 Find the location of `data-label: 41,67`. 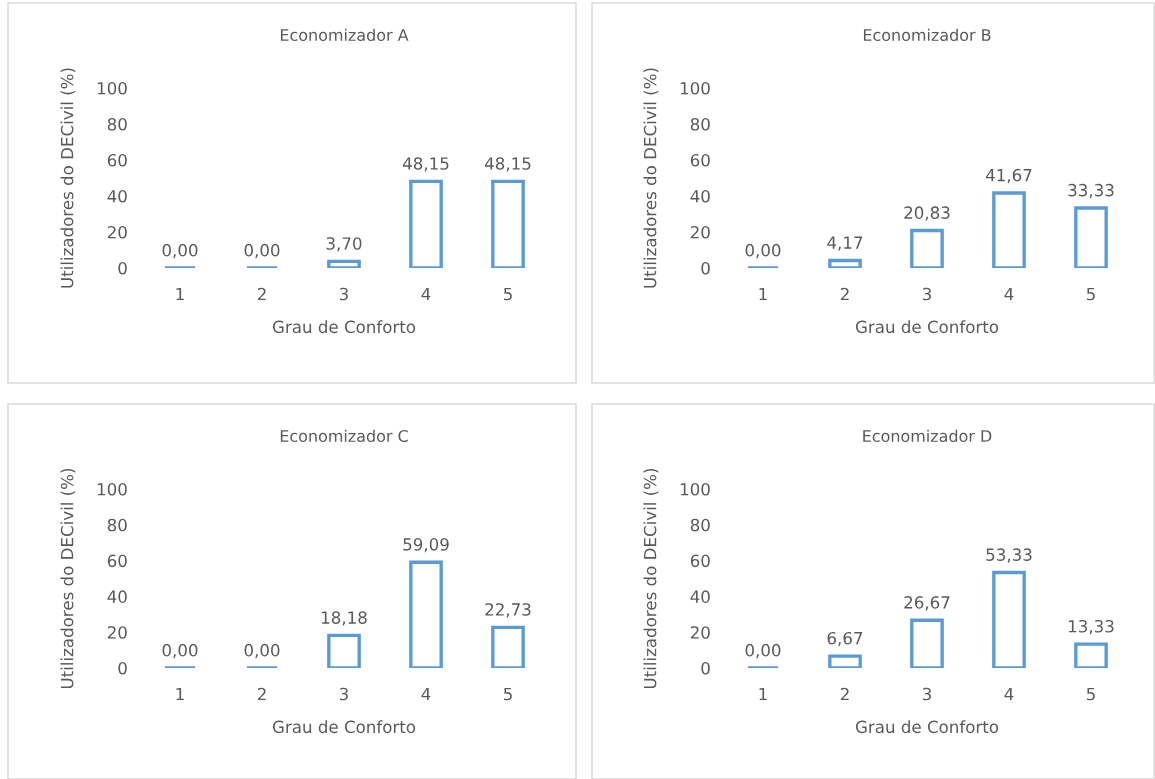

data-label: 41,67 is located at coordinates (1008, 176).